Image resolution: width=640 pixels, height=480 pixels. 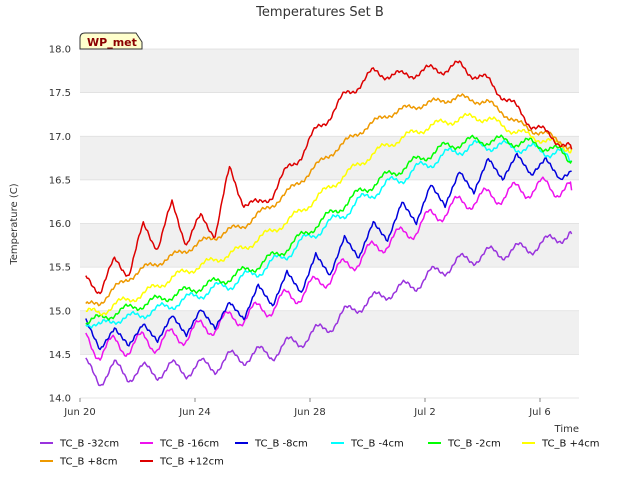 I want to click on badge-label: WP_met, so click(x=112, y=42).